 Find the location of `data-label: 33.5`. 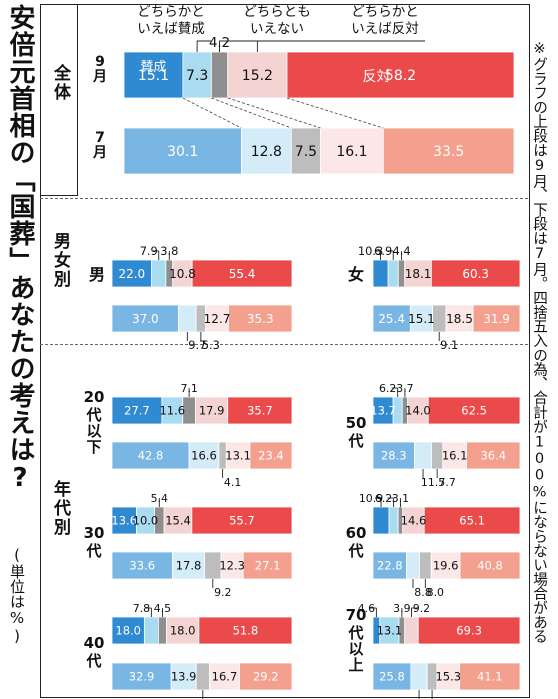

data-label: 33.5 is located at coordinates (448, 152).